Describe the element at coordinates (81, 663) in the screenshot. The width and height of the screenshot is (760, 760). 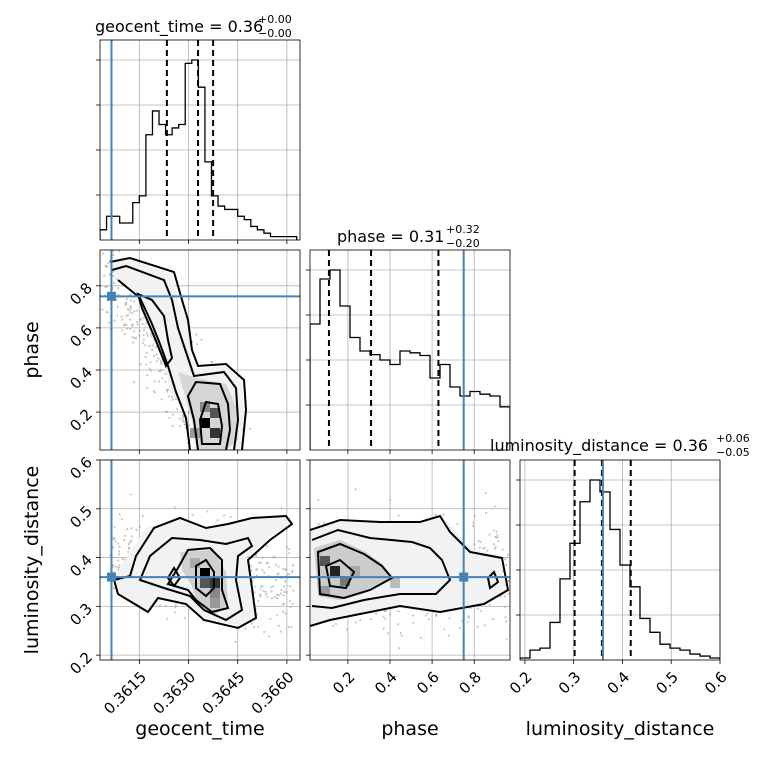
I see `y-tick-label: 0.2` at that location.